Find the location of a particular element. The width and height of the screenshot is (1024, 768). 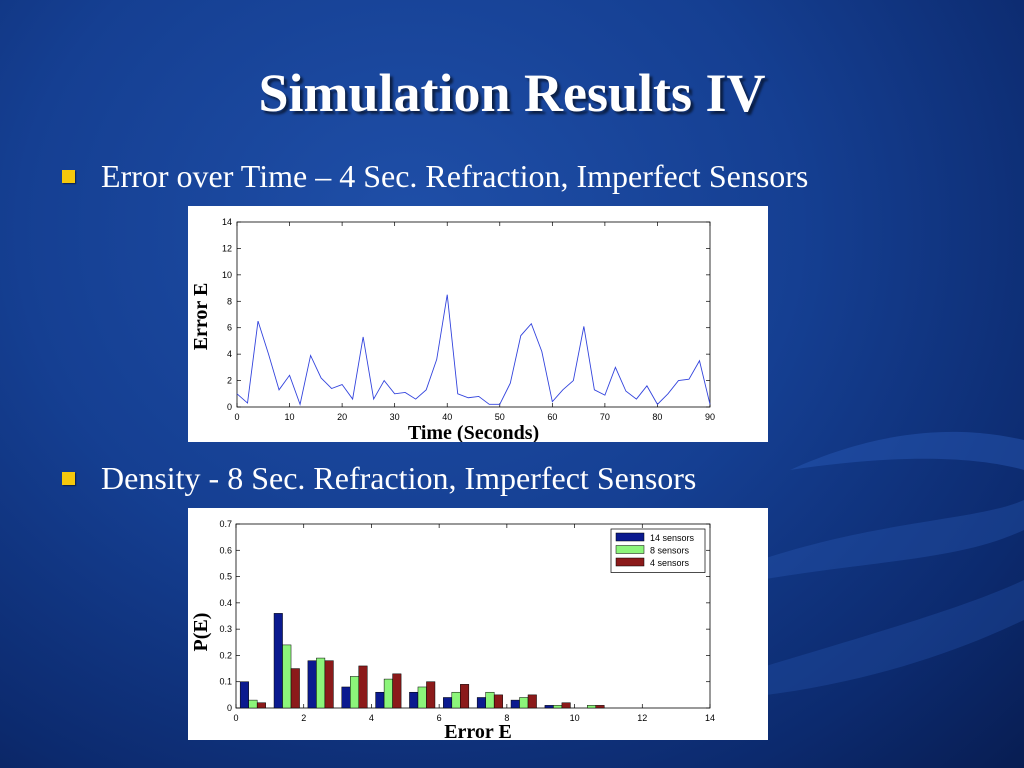

y-tick-label: 0.7 is located at coordinates (225, 524).